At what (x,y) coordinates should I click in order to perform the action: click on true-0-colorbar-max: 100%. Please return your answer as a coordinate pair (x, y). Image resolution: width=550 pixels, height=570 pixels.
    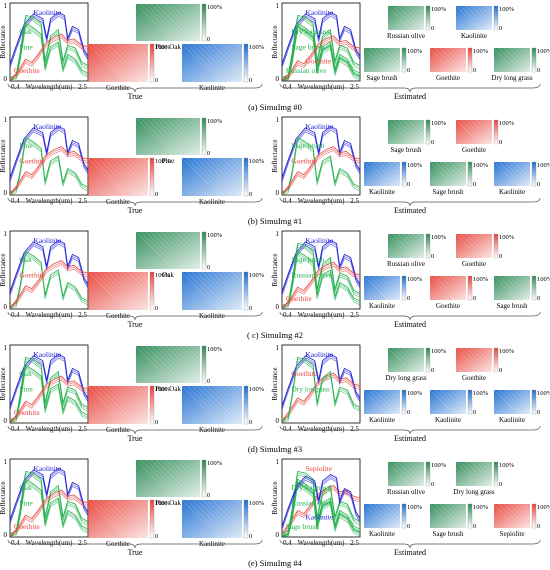
    Looking at the image, I should click on (163, 47).